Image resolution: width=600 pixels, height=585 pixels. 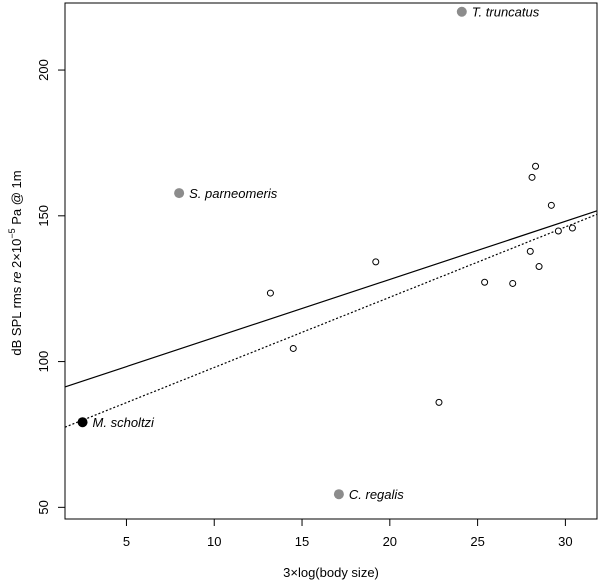 I want to click on y-title-suffix: Pa @ 1m, so click(x=16, y=199).